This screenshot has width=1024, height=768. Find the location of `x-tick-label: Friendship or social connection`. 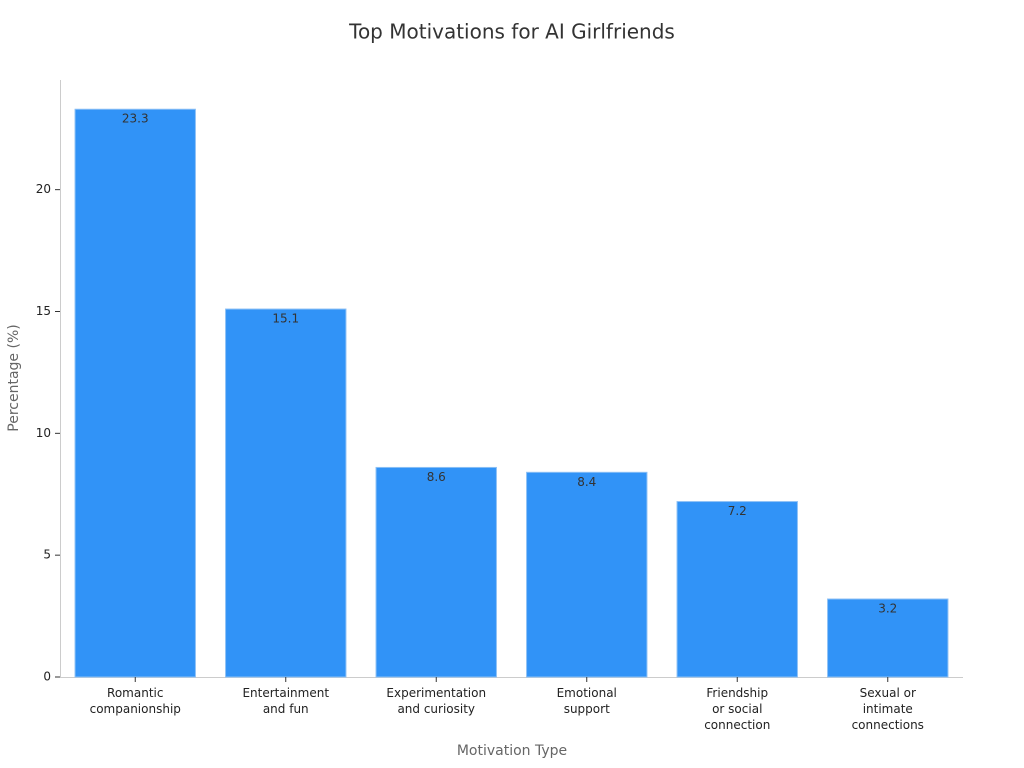

x-tick-label: Friendship or social connection is located at coordinates (737, 709).